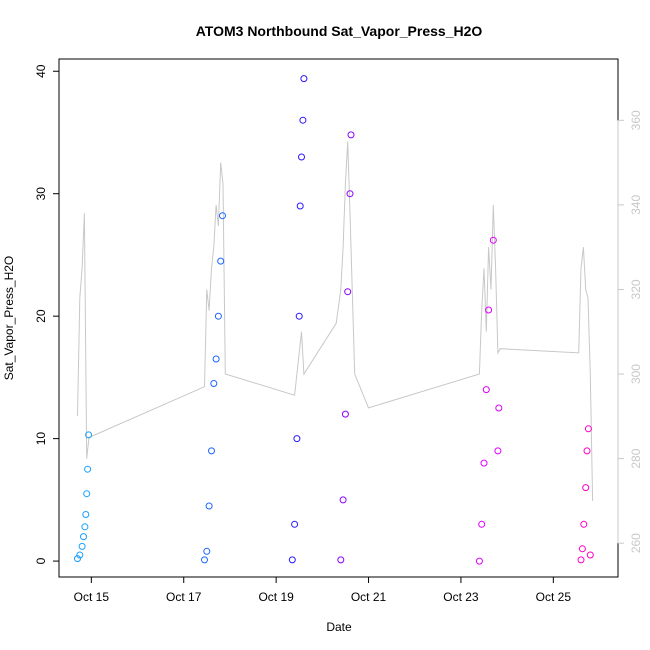 The width and height of the screenshot is (650, 650). What do you see at coordinates (636, 289) in the screenshot?
I see `secondary-y-tick-label: 320` at bounding box center [636, 289].